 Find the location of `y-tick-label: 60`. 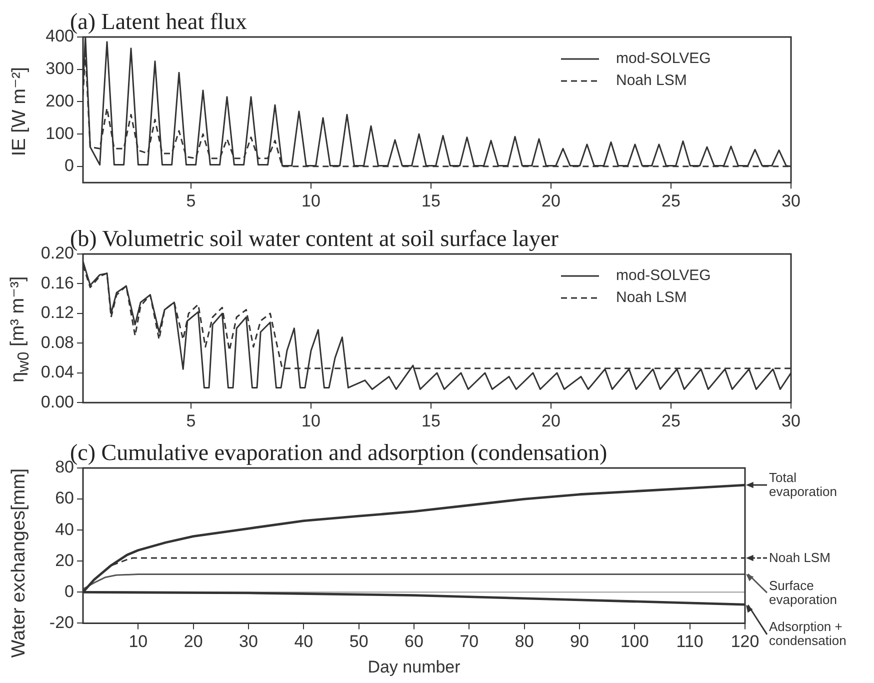

y-tick-label: 60 is located at coordinates (64, 498).